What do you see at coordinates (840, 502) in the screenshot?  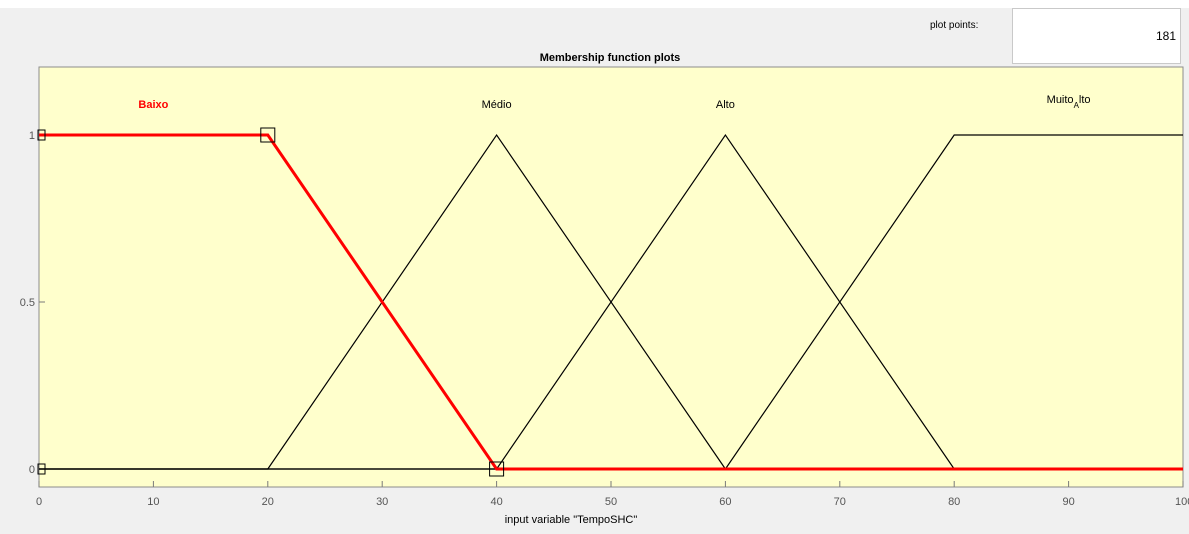 I see `x-tick-label: 70` at bounding box center [840, 502].